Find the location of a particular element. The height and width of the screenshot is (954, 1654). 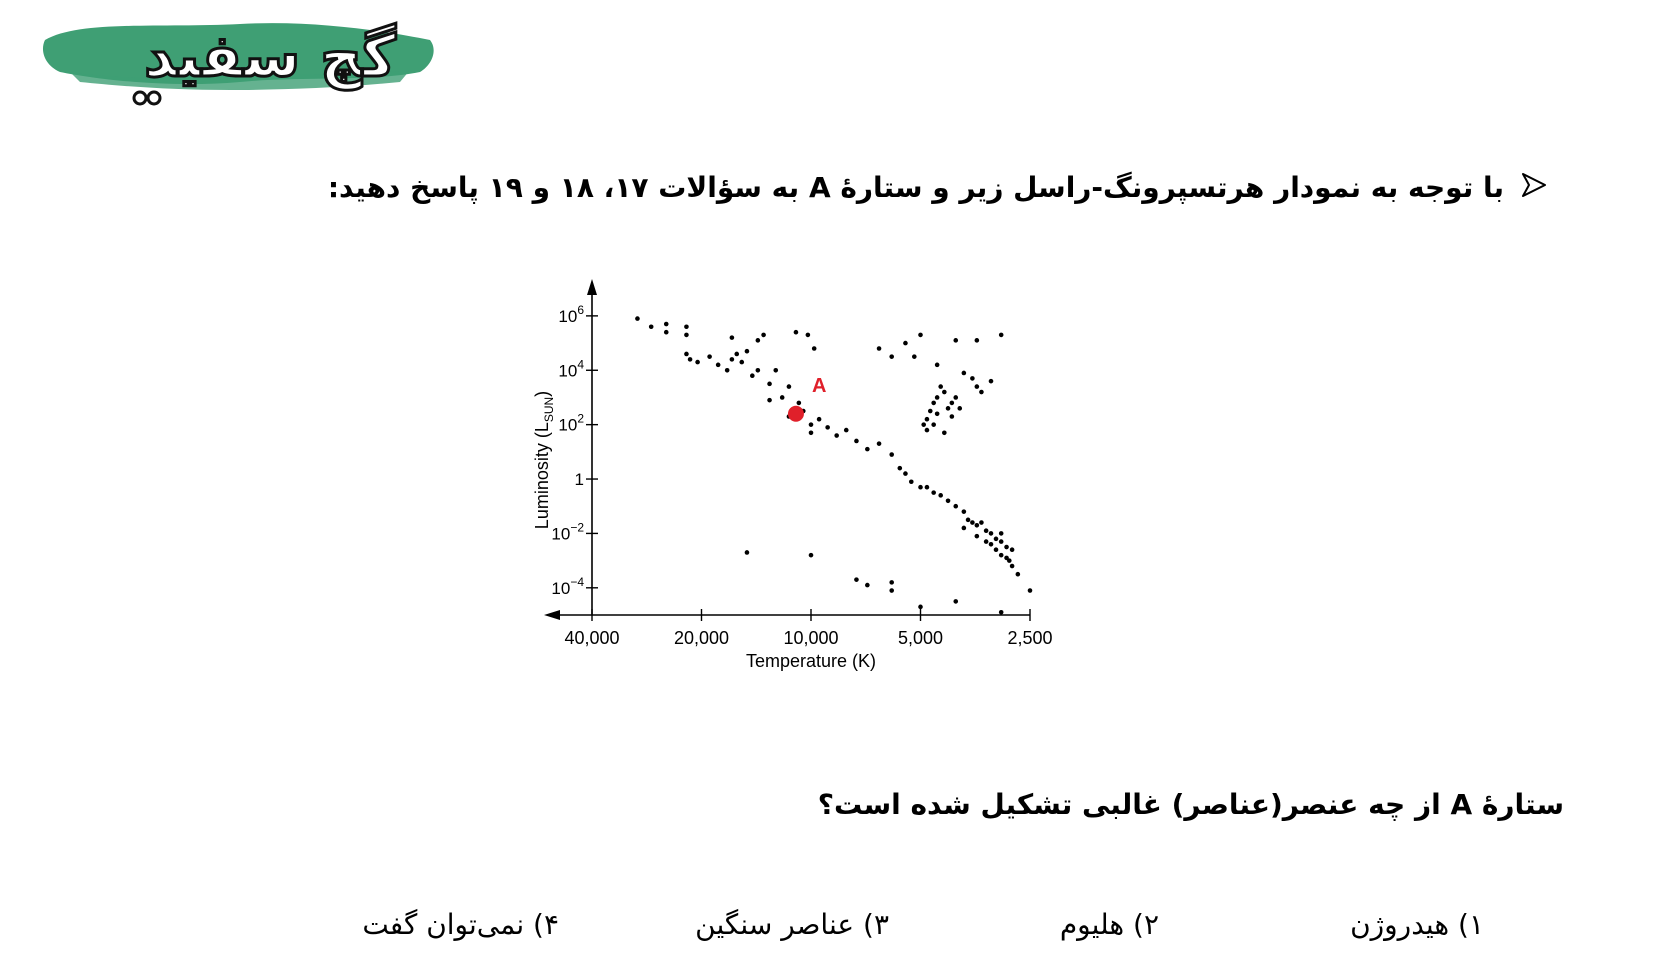

logo: گچ سفید is located at coordinates (240, 60).